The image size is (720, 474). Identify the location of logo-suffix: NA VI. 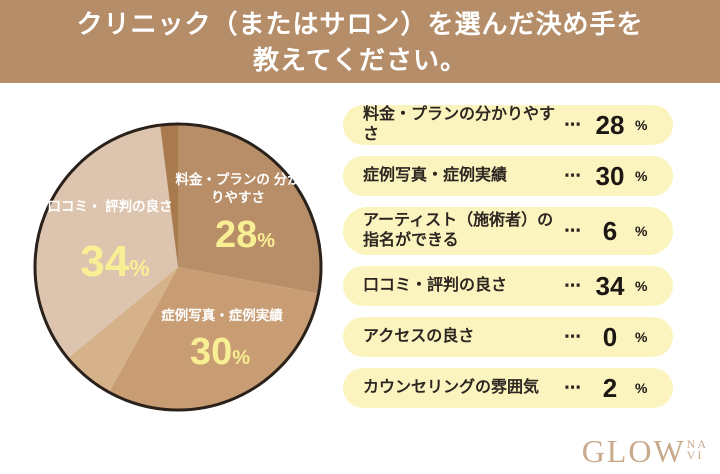
(697, 449).